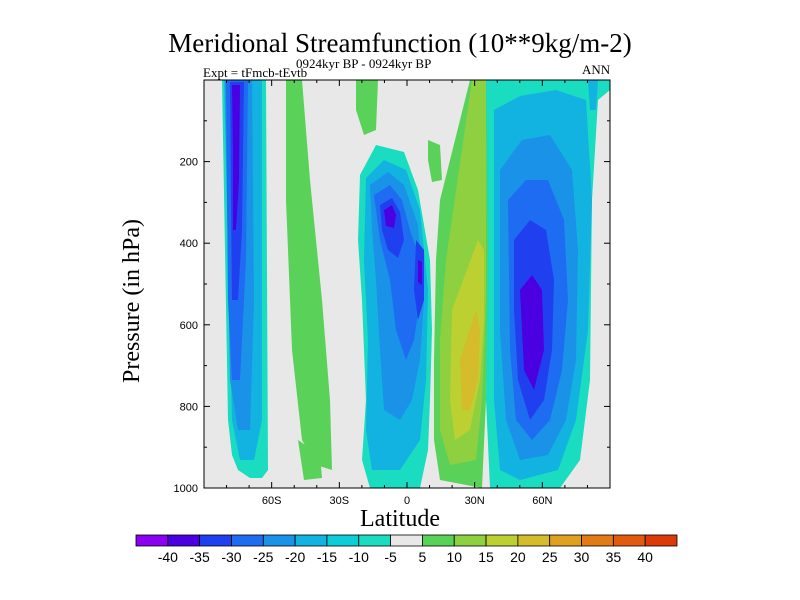 The width and height of the screenshot is (800, 600). What do you see at coordinates (593, 95) in the screenshot?
I see `contour-nh-top-strip` at bounding box center [593, 95].